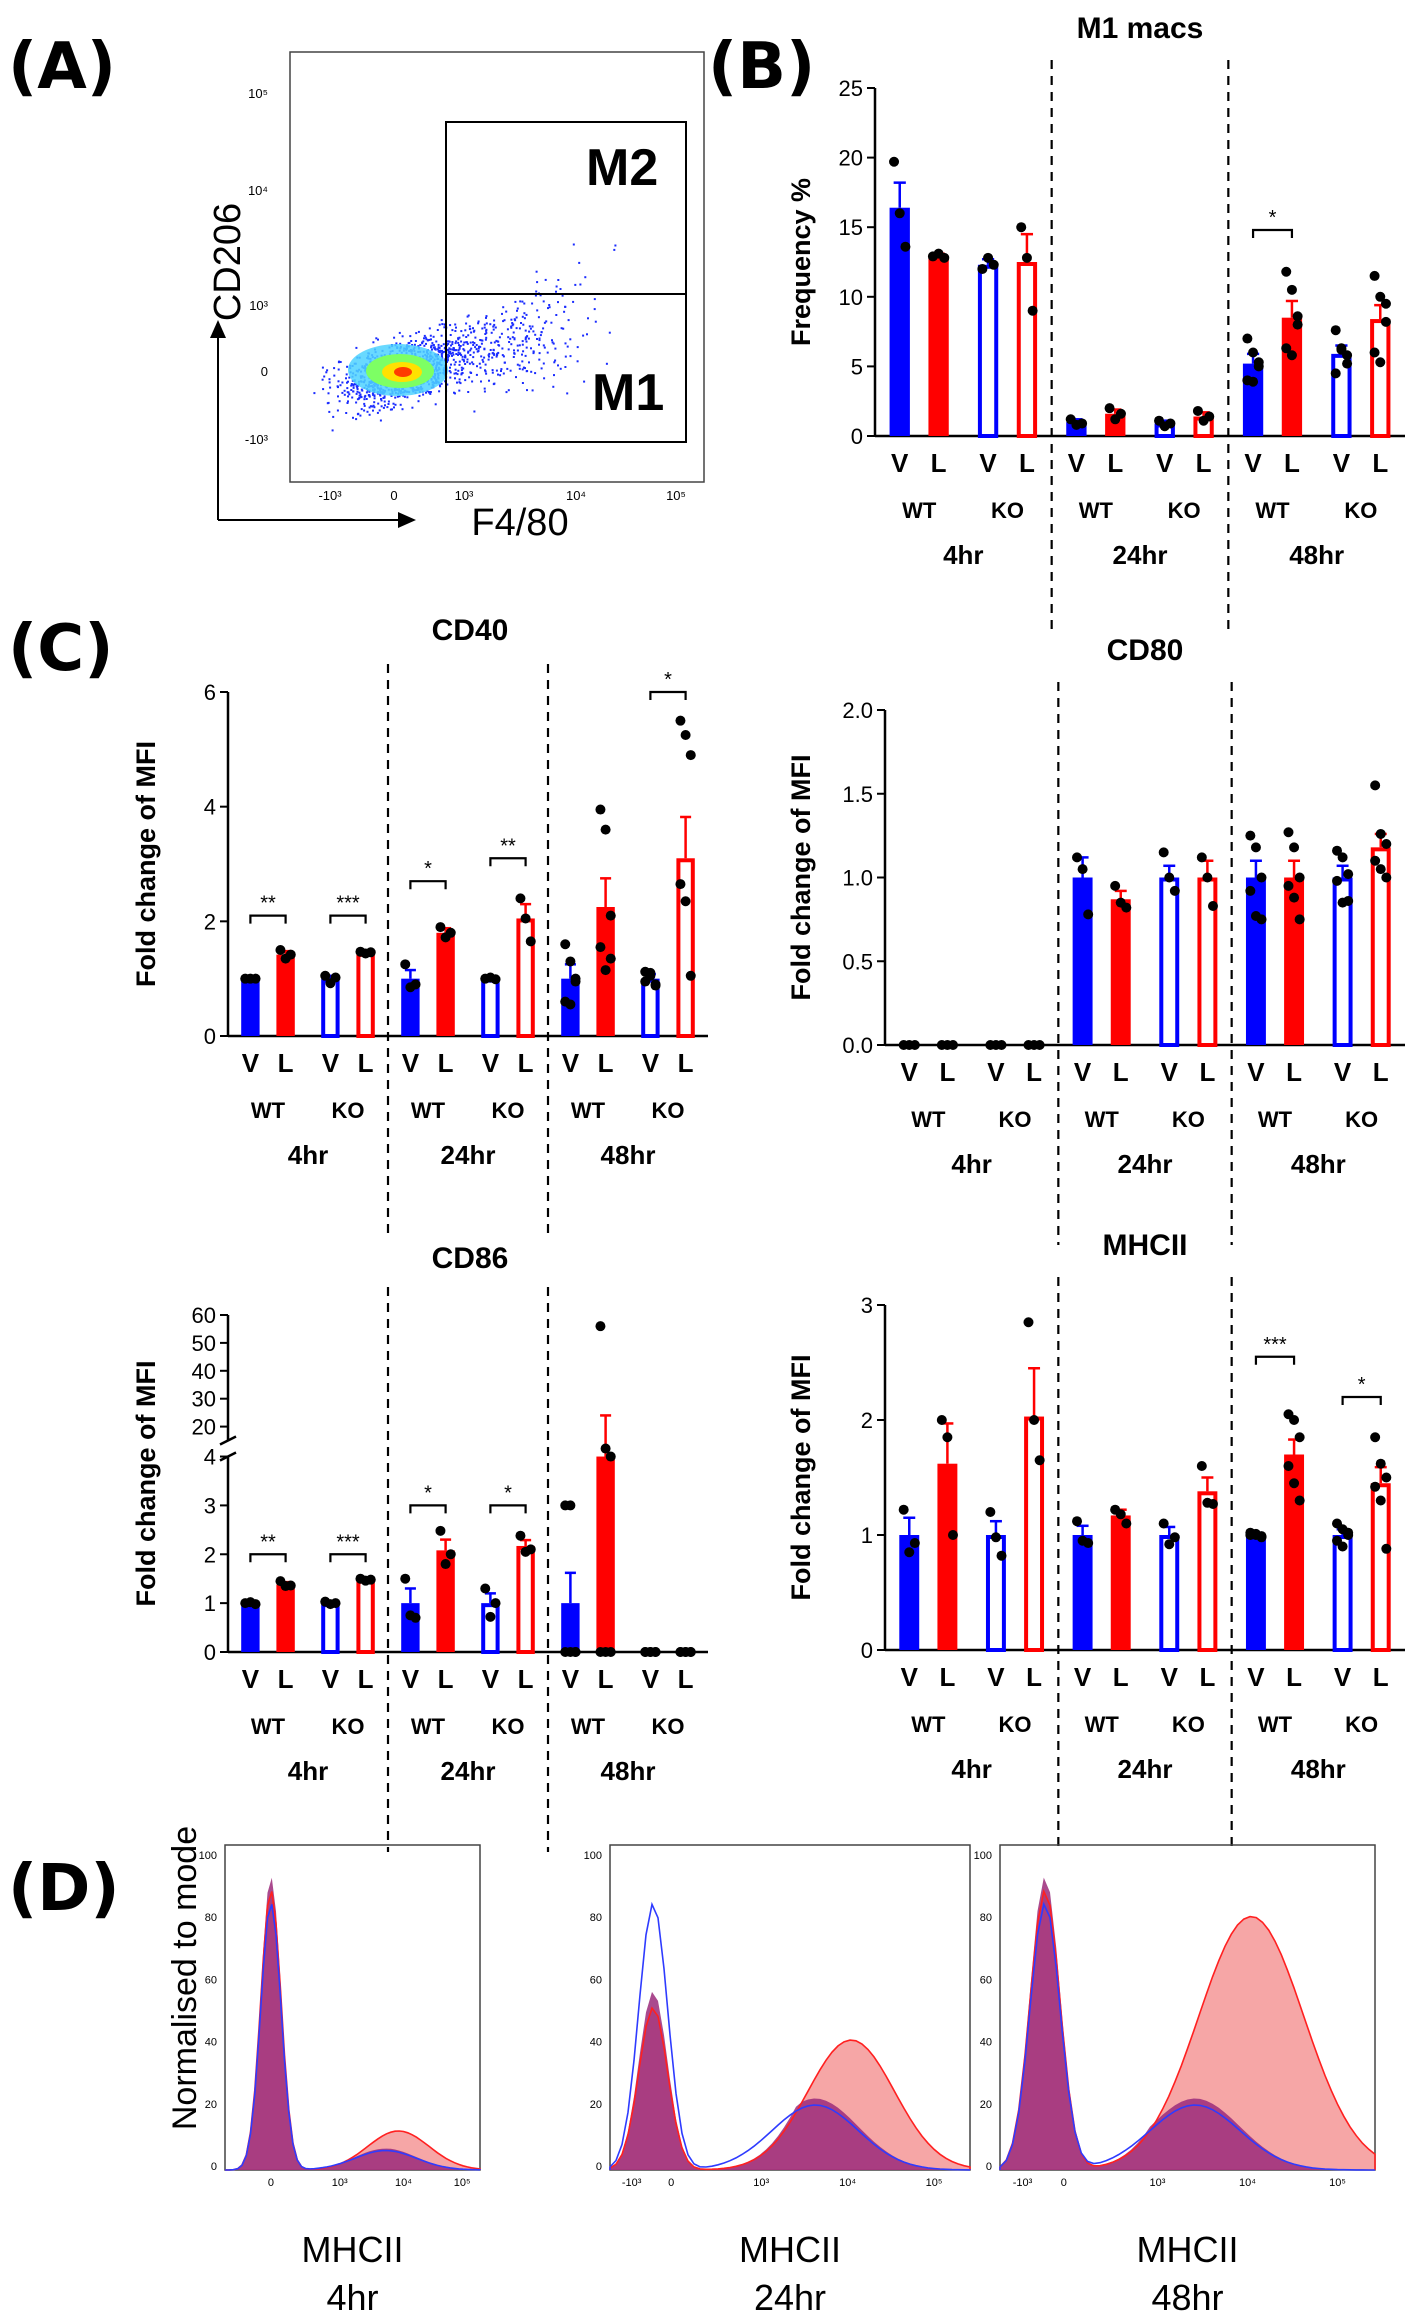 The height and width of the screenshot is (2322, 1426). Describe the element at coordinates (857, 436) in the screenshot. I see `y-tick-label-m1macs: 0` at that location.